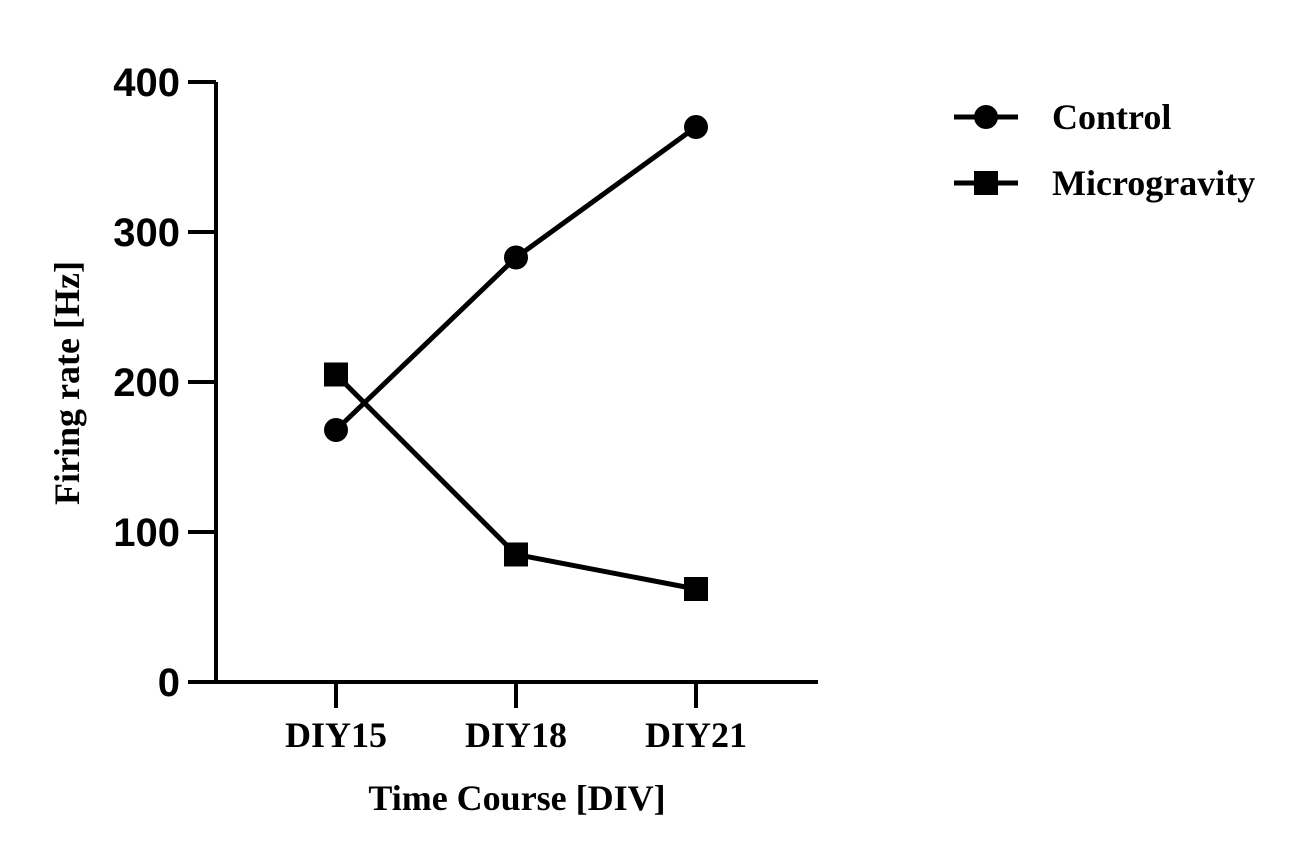  Describe the element at coordinates (169, 683) in the screenshot. I see `y-tick-label: 0` at that location.